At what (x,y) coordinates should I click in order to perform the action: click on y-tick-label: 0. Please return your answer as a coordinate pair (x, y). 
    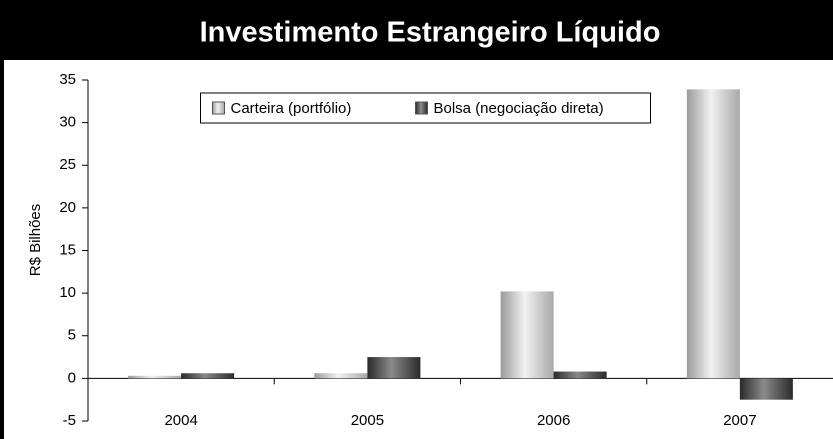
    Looking at the image, I should click on (72, 377).